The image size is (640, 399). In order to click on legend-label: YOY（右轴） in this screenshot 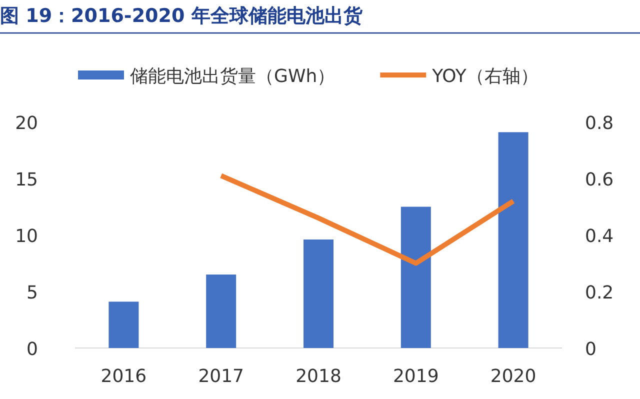, I will do `click(484, 76)`.